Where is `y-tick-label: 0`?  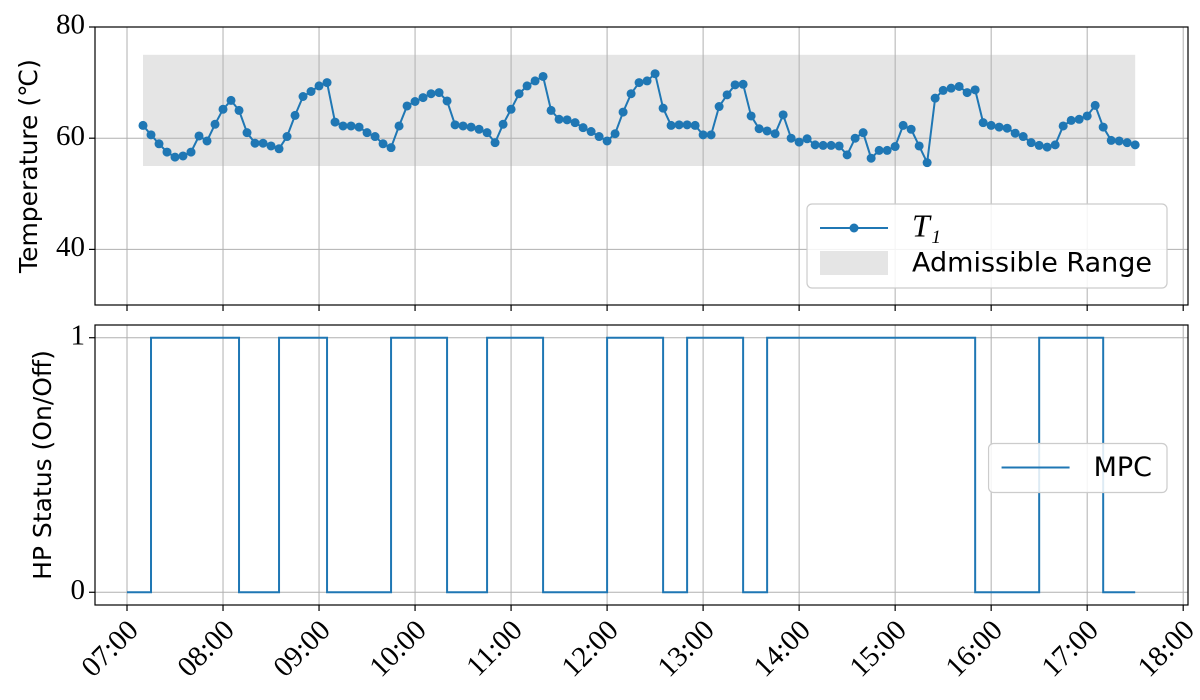
y-tick-label: 0 is located at coordinates (78, 590).